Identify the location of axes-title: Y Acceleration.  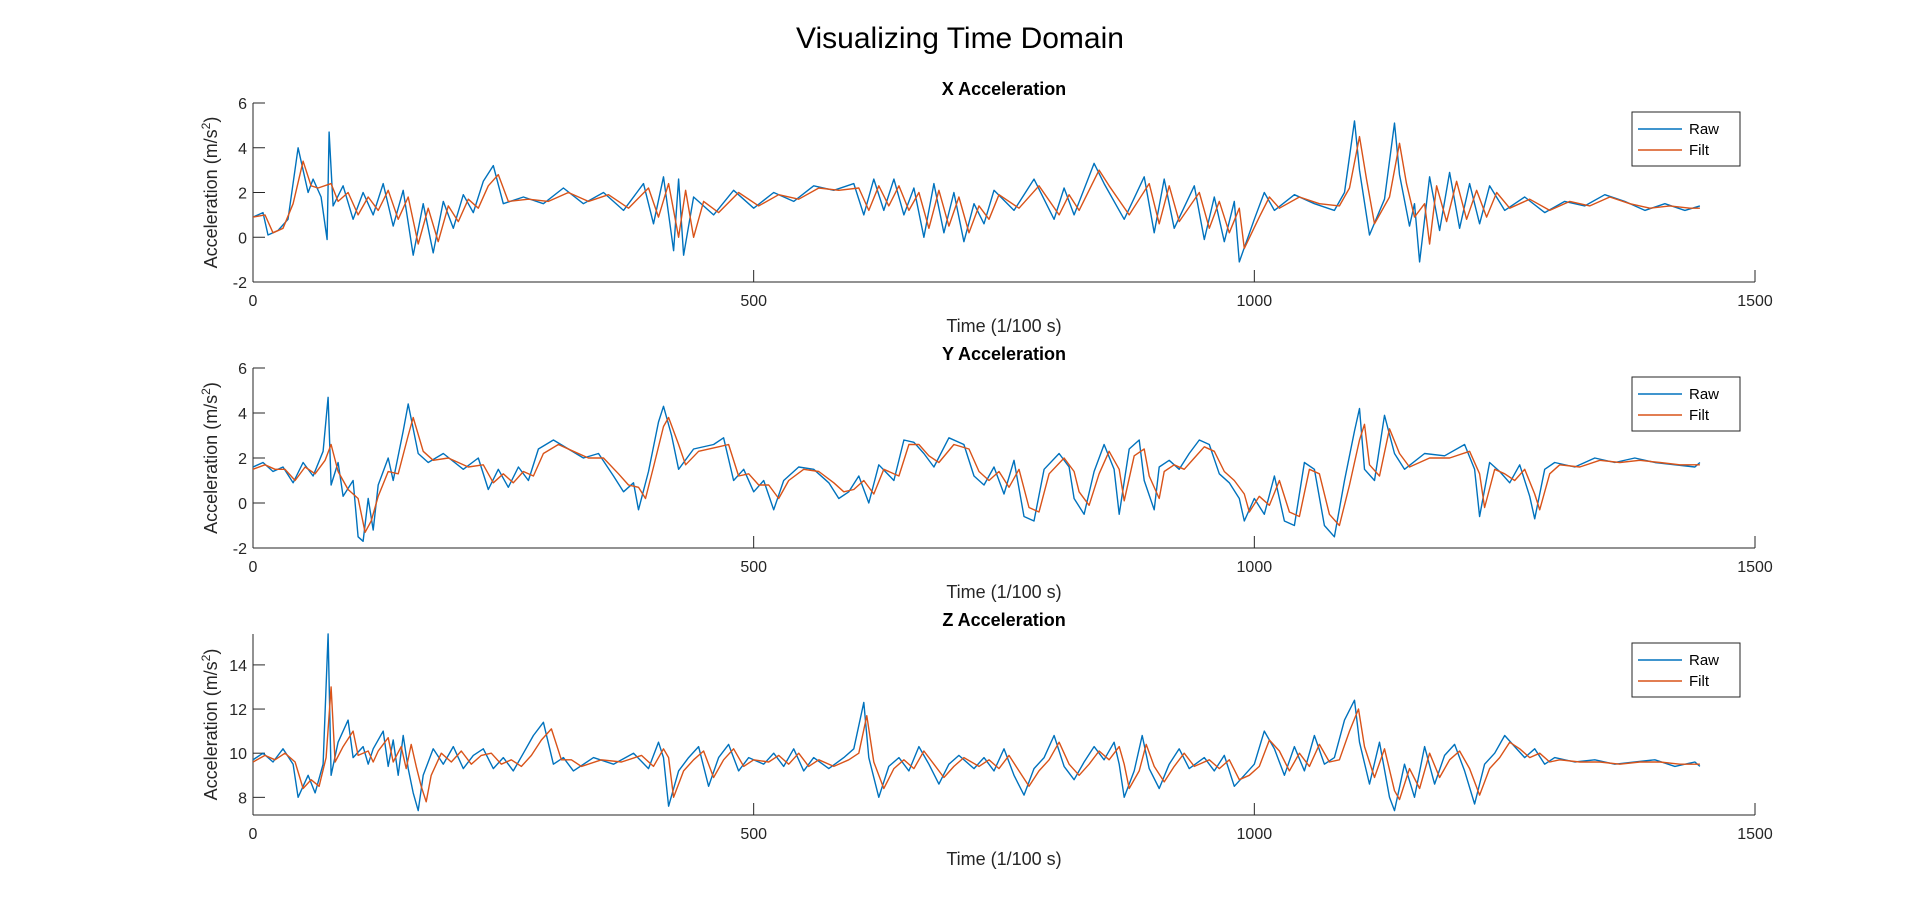
(1004, 354).